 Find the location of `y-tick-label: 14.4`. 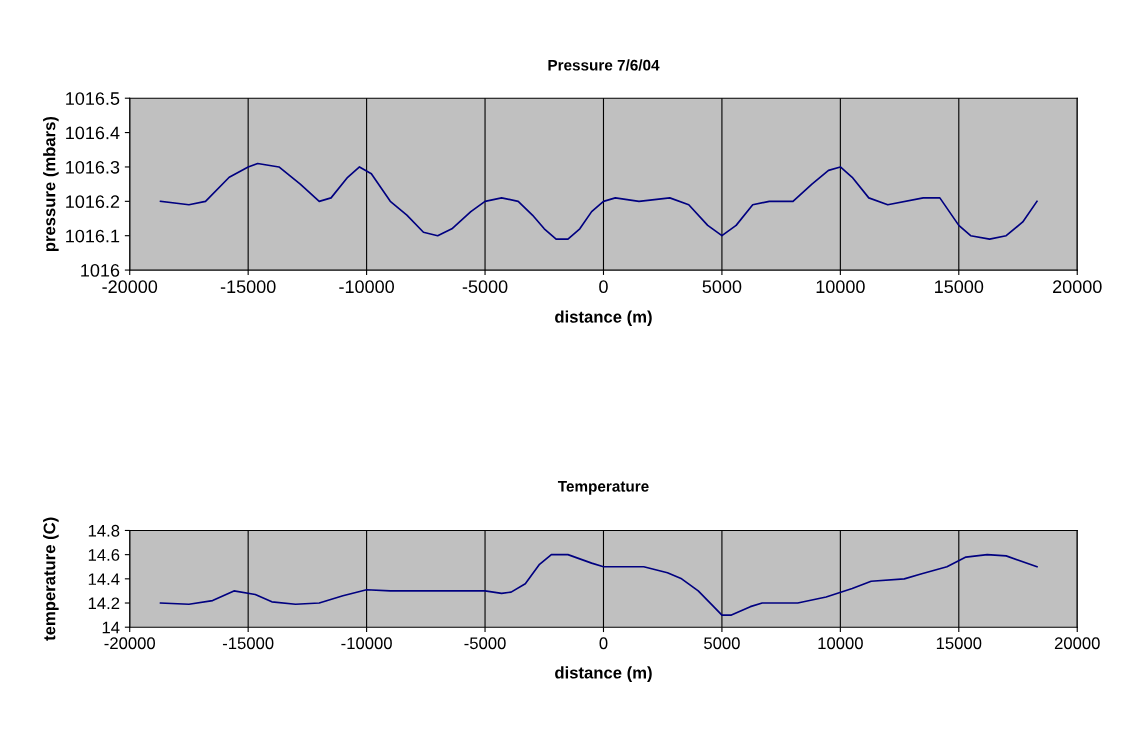

y-tick-label: 14.4 is located at coordinates (104, 579).